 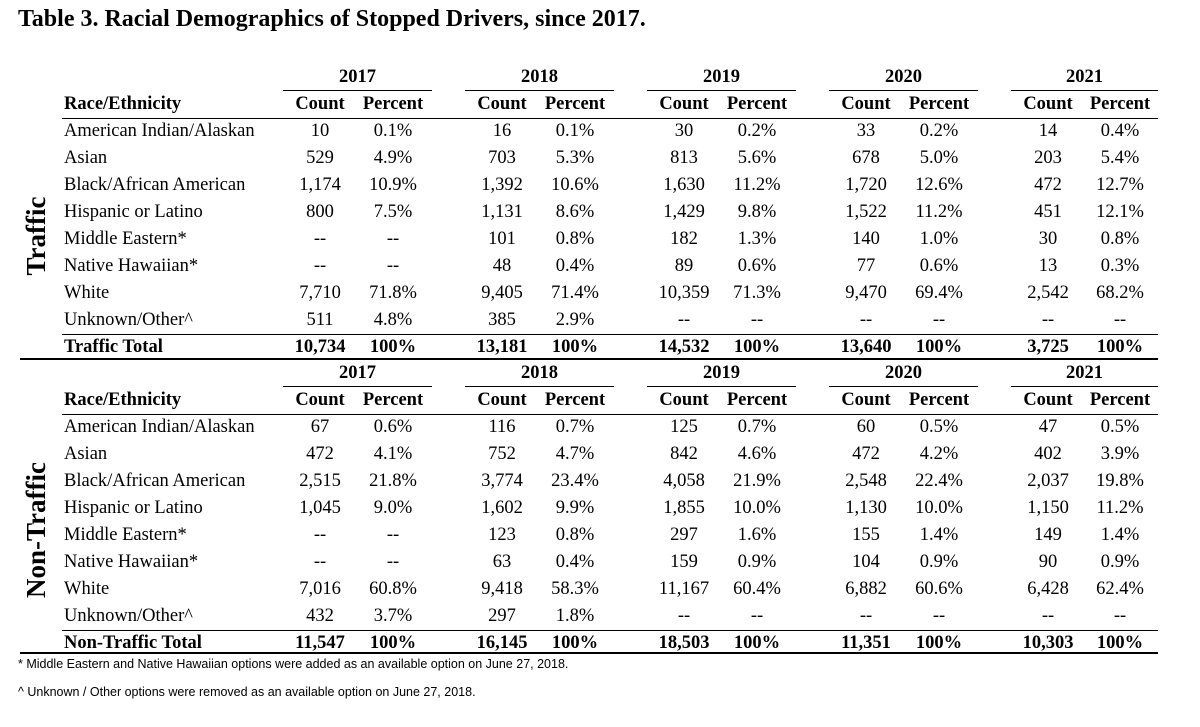 What do you see at coordinates (1120, 131) in the screenshot?
I see `percent-cell: 0.4%` at bounding box center [1120, 131].